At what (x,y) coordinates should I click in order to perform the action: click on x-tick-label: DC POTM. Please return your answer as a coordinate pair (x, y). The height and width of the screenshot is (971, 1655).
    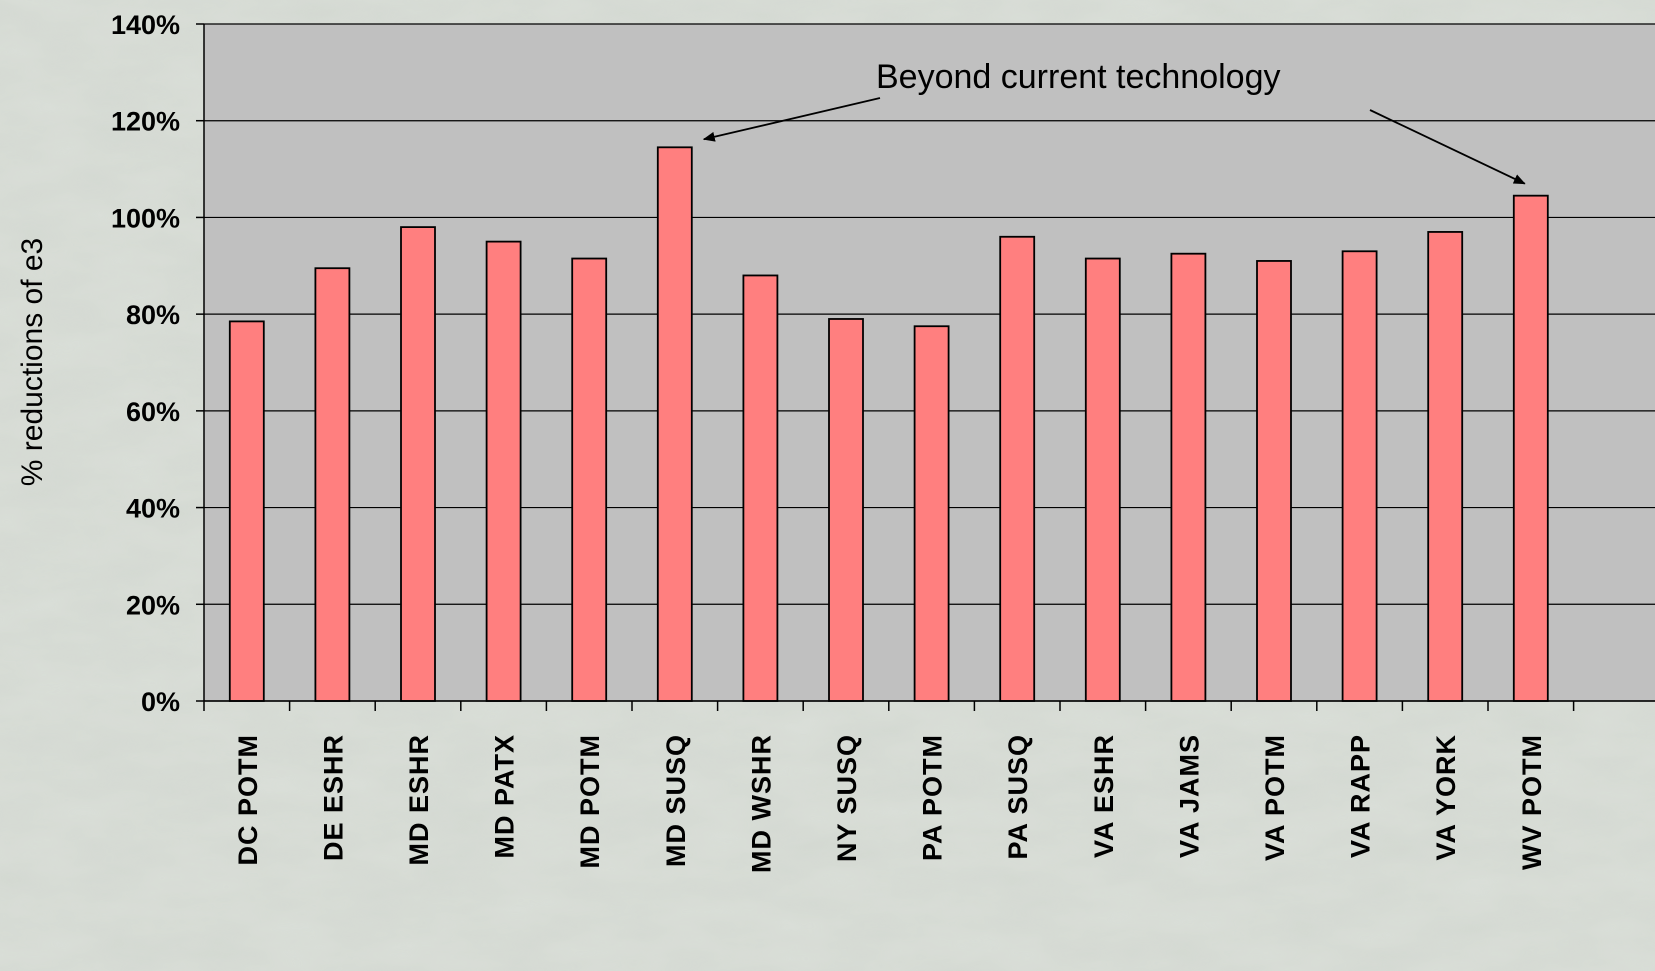
    Looking at the image, I should click on (248, 800).